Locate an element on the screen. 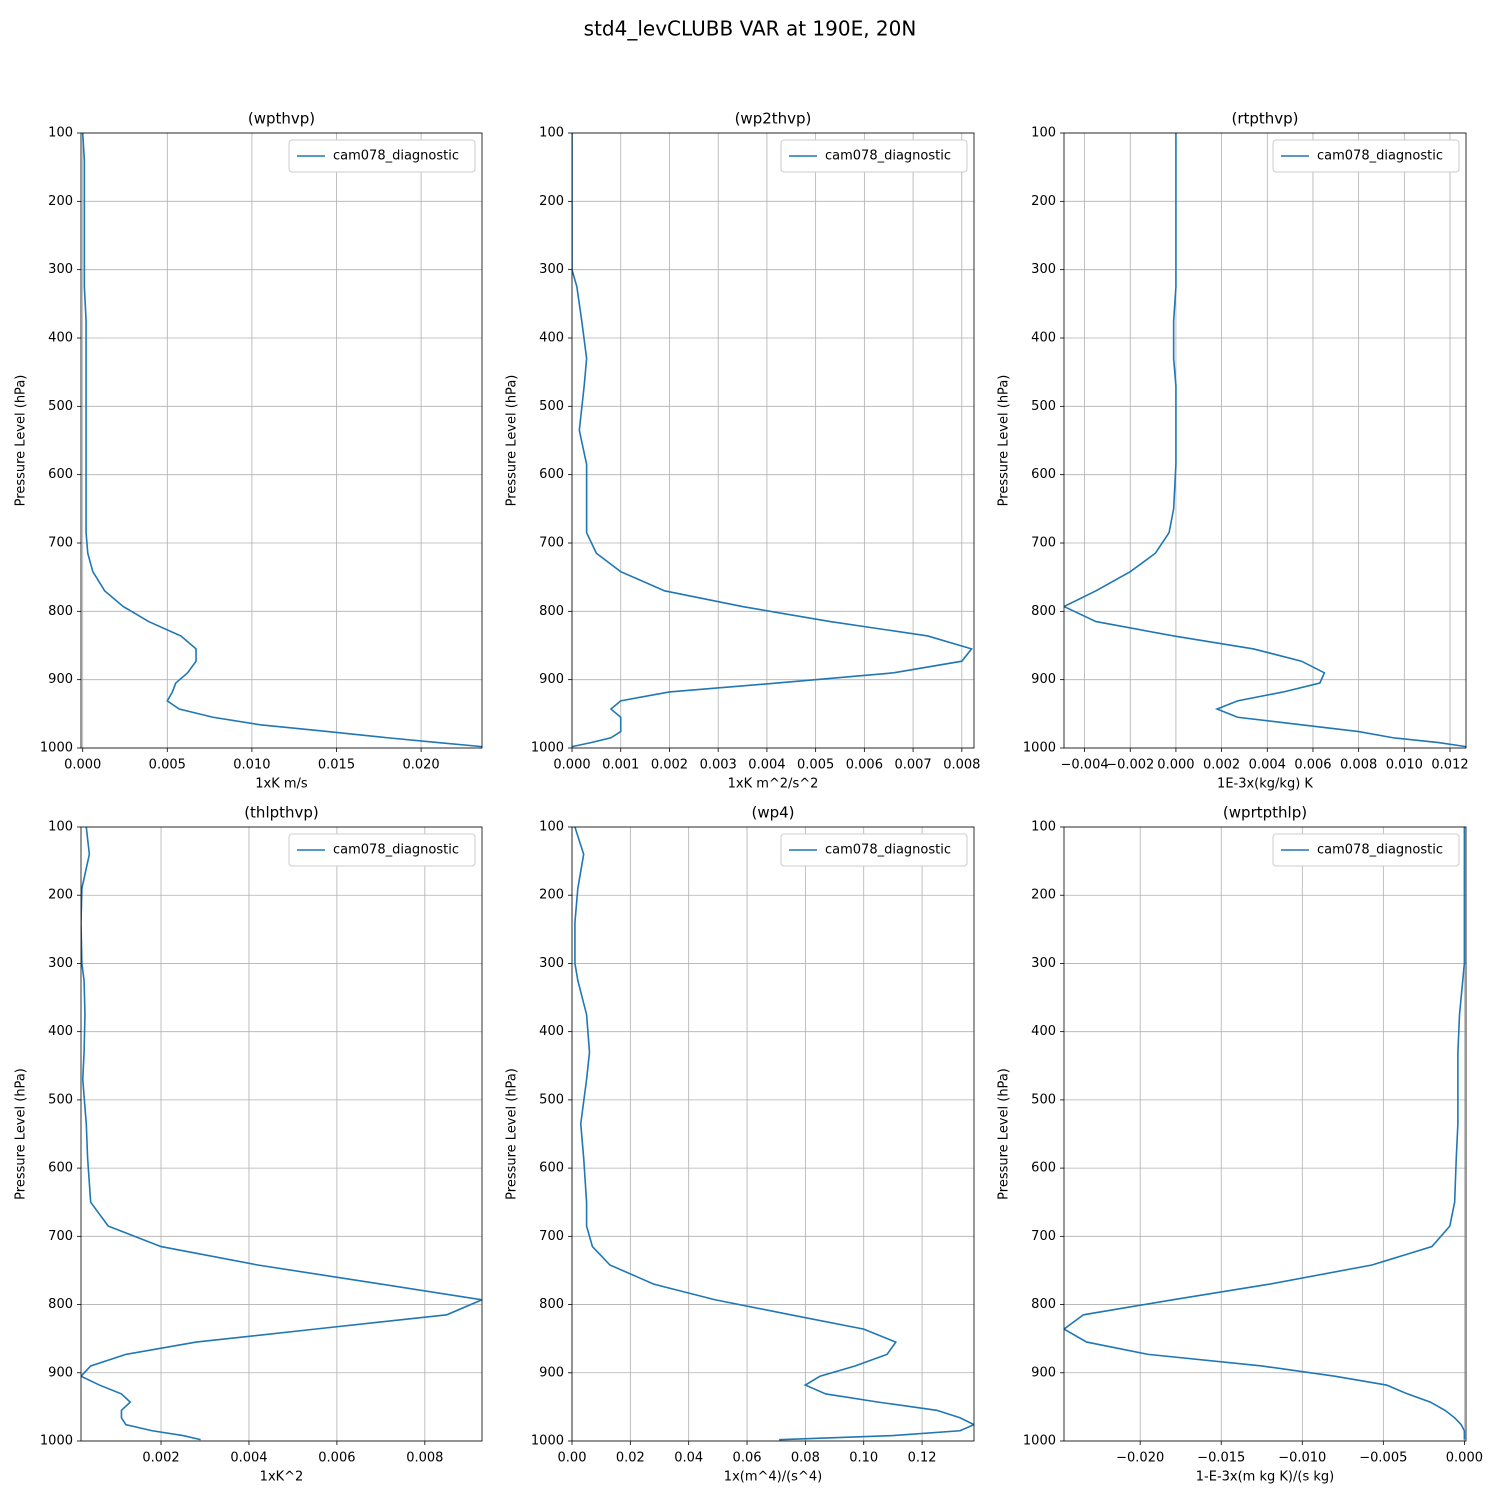  x-tick-label: 0.06 is located at coordinates (747, 1458).